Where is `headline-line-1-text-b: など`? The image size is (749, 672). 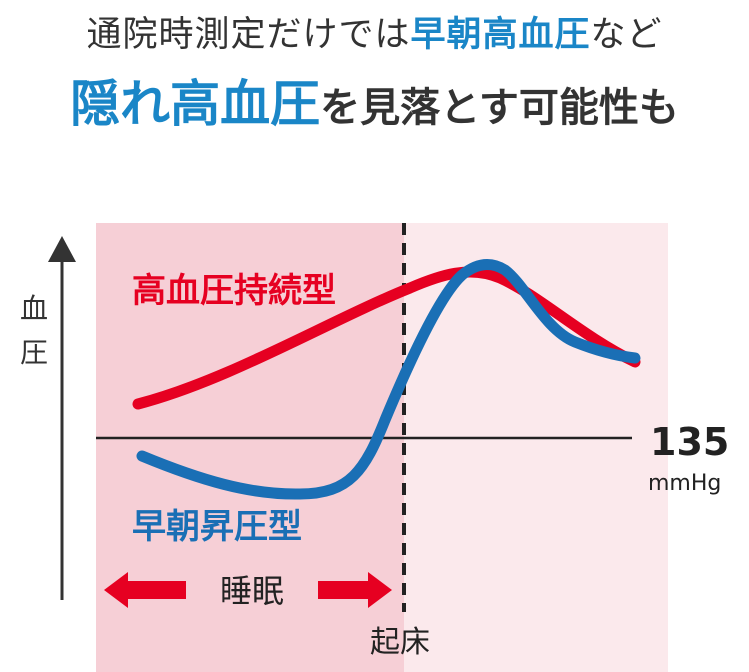
headline-line-1-text-b: など is located at coordinates (626, 35).